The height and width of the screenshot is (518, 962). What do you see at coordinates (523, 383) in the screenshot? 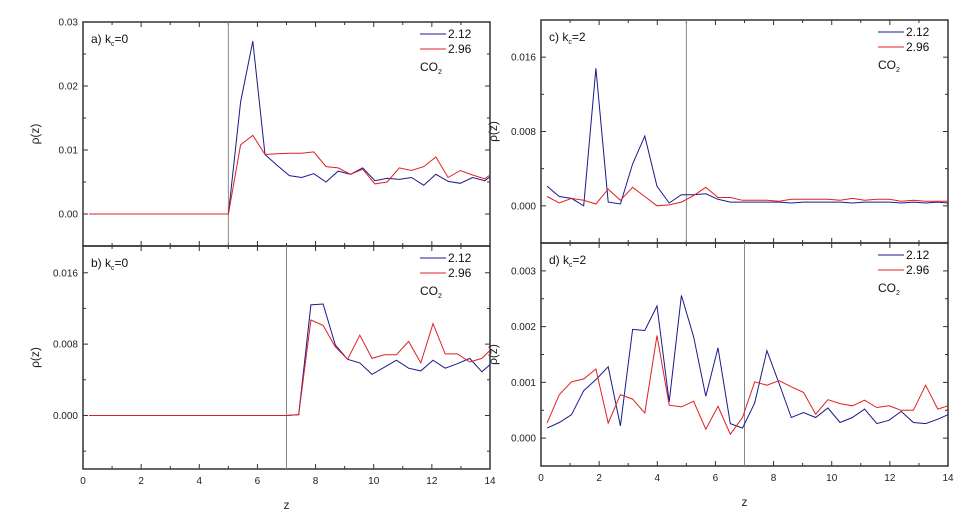
I see `y-tick-label: 0.001` at bounding box center [523, 383].